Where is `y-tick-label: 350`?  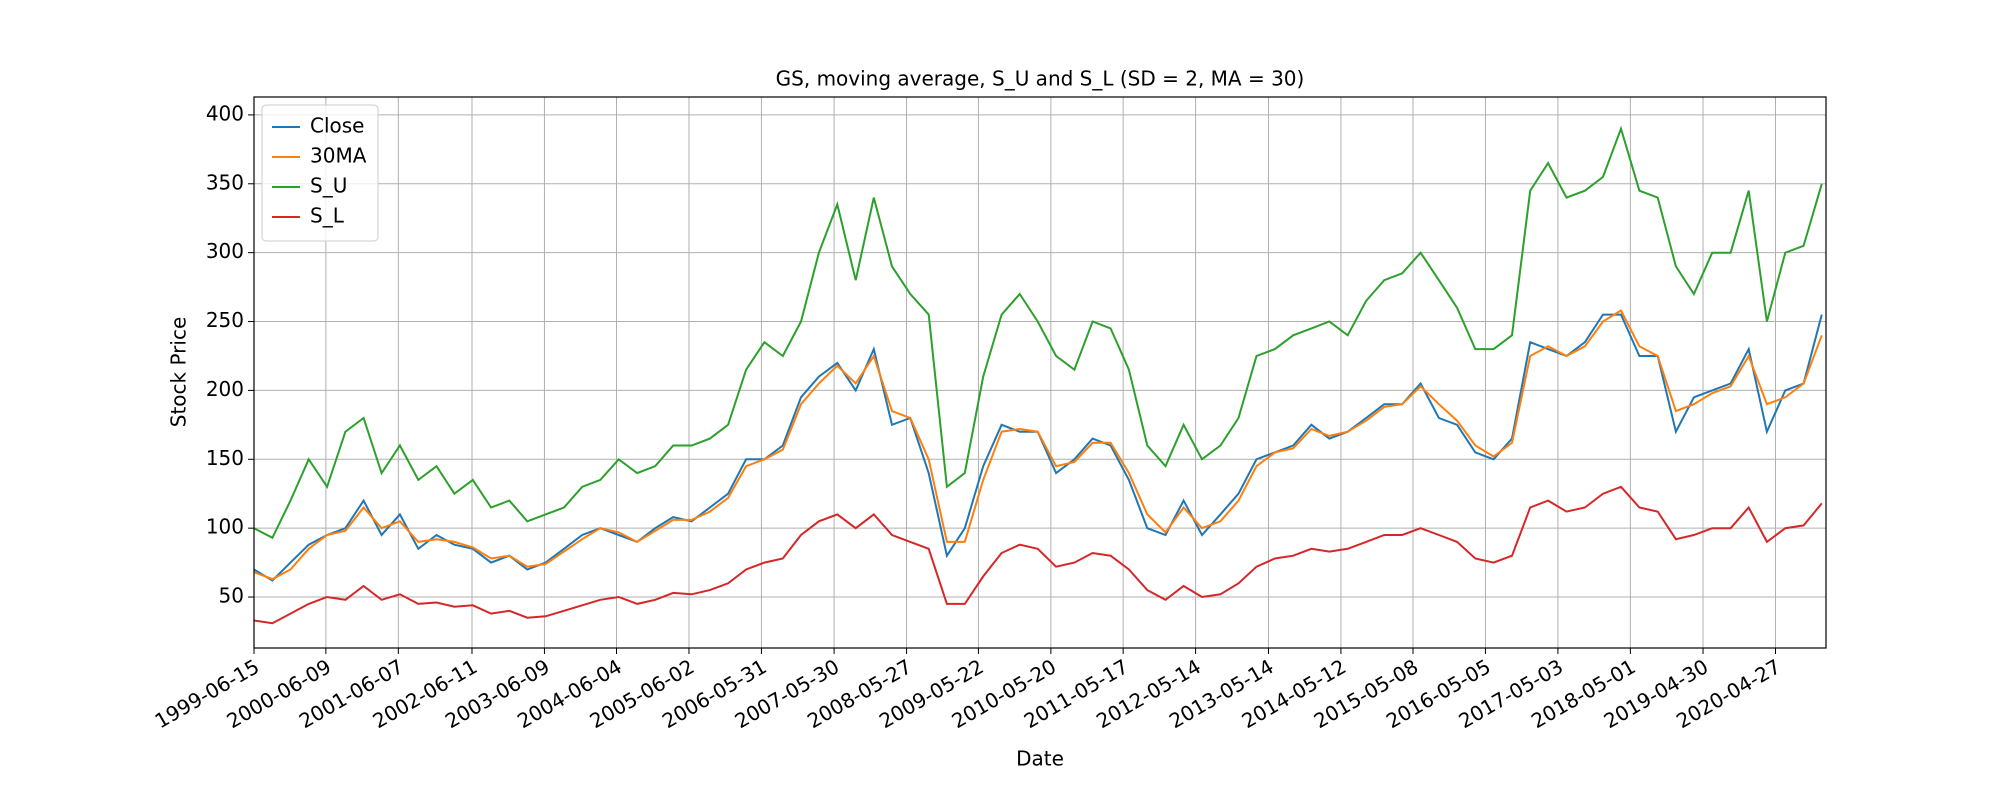 y-tick-label: 350 is located at coordinates (225, 182).